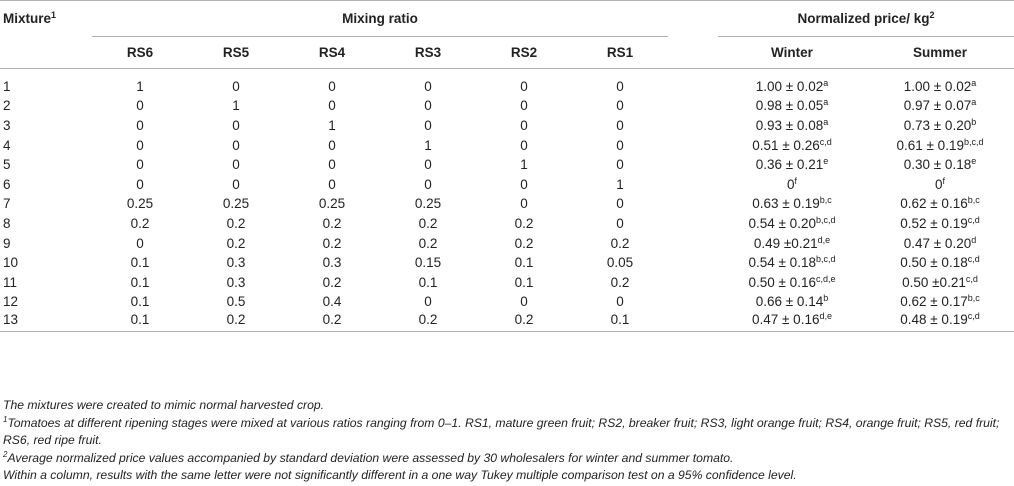 Image resolution: width=1014 pixels, height=486 pixels. I want to click on table-row: 3 0 0 1 0 0 0 0.93 ± 0.08a 0.73 ± 0.20b, so click(507, 126).